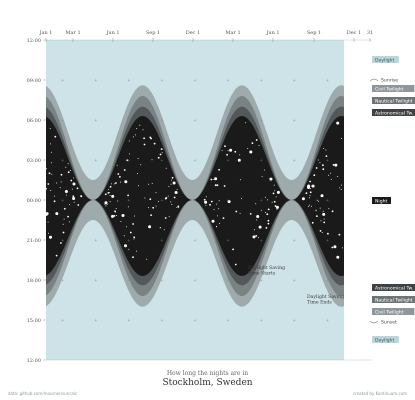  Describe the element at coordinates (112, 33) in the screenshot. I see `x-tick-label: Jun 1` at that location.